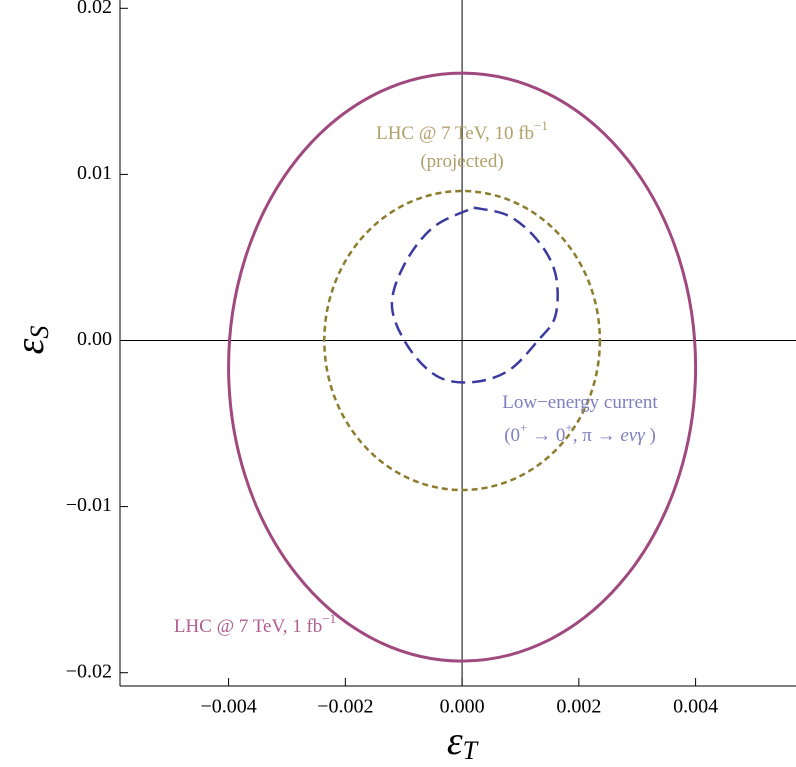 Image resolution: width=796 pixels, height=767 pixels. Describe the element at coordinates (29, 346) in the screenshot. I see `y-axis-label-main: ε` at that location.